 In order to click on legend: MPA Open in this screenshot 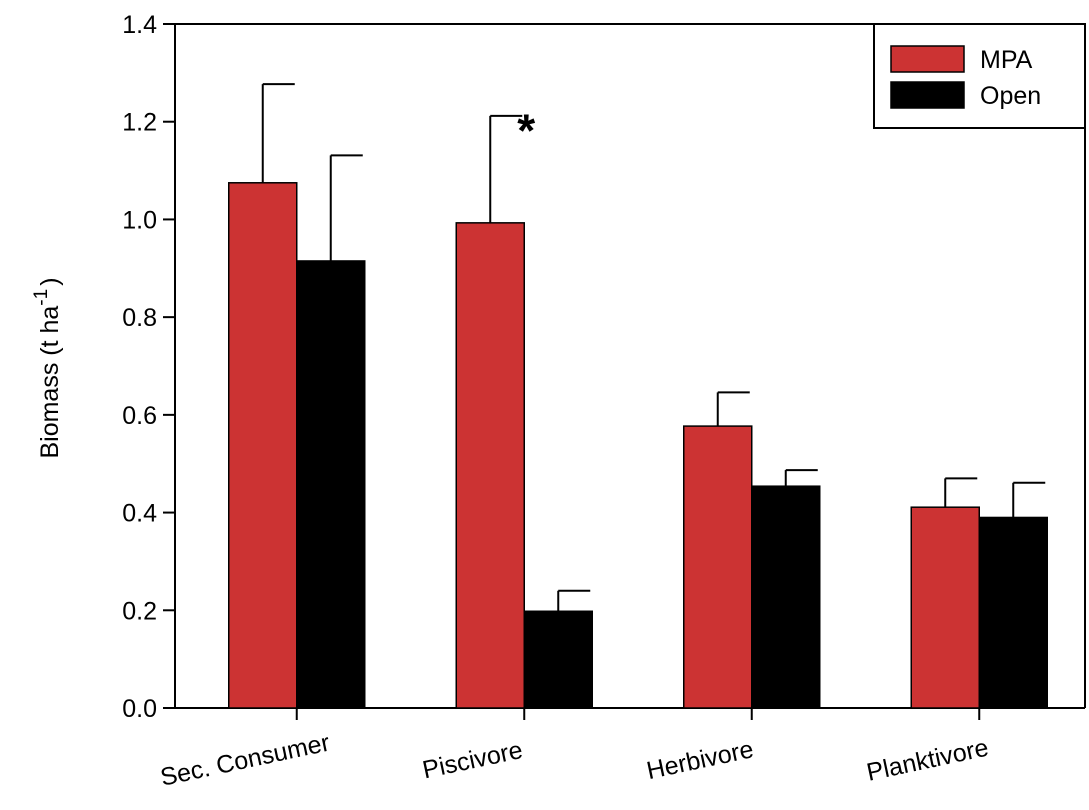, I will do `click(979, 76)`.